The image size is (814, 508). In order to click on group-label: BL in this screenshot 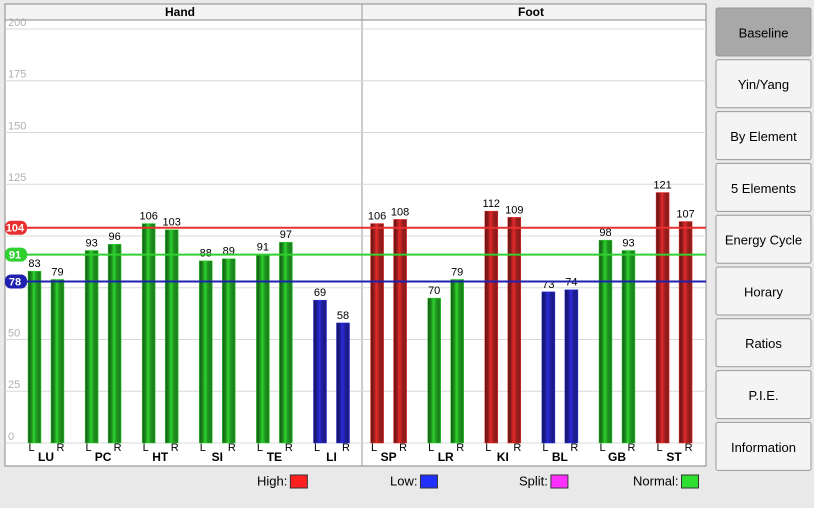, I will do `click(560, 457)`.